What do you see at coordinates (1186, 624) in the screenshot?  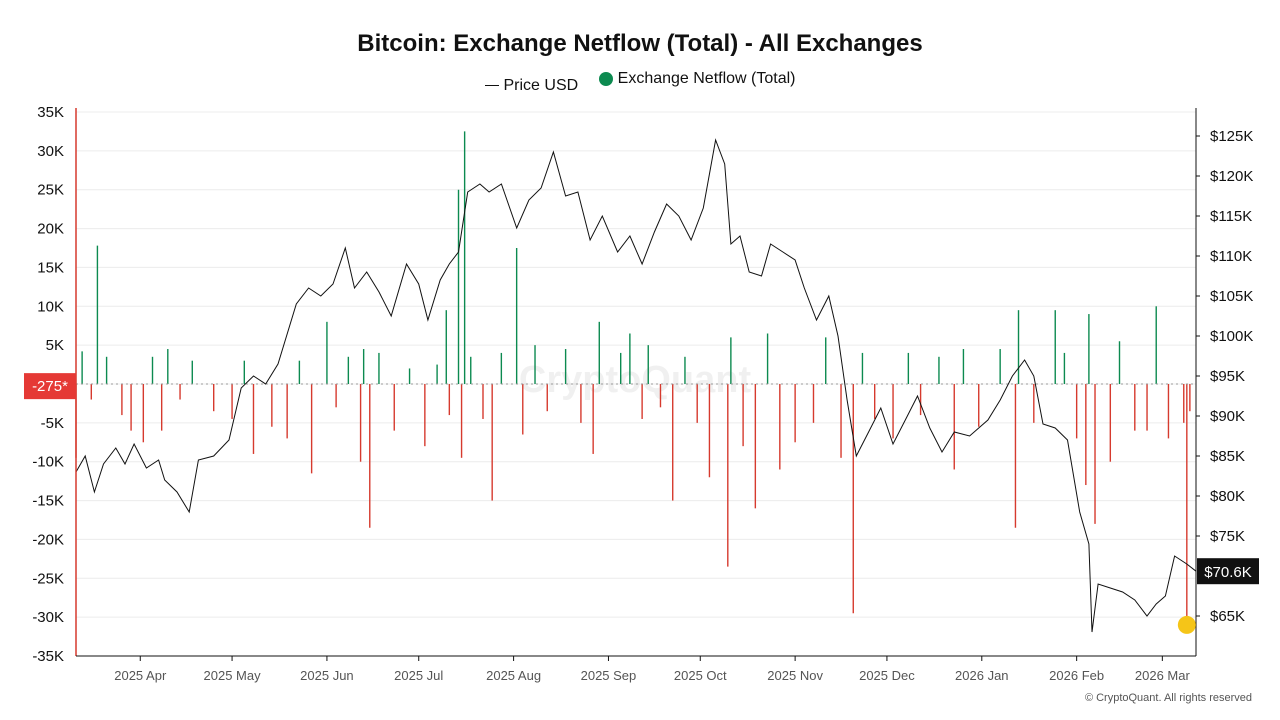 I see `highlight-marker` at bounding box center [1186, 624].